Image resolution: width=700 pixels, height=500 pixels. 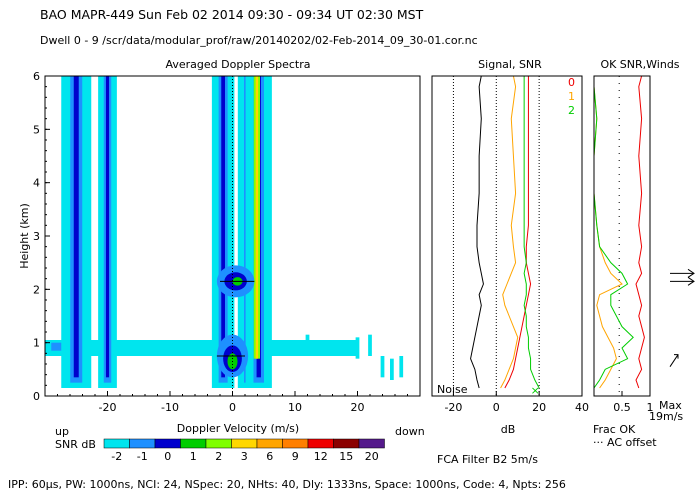 I want to click on ok-frame, so click(x=622, y=236).